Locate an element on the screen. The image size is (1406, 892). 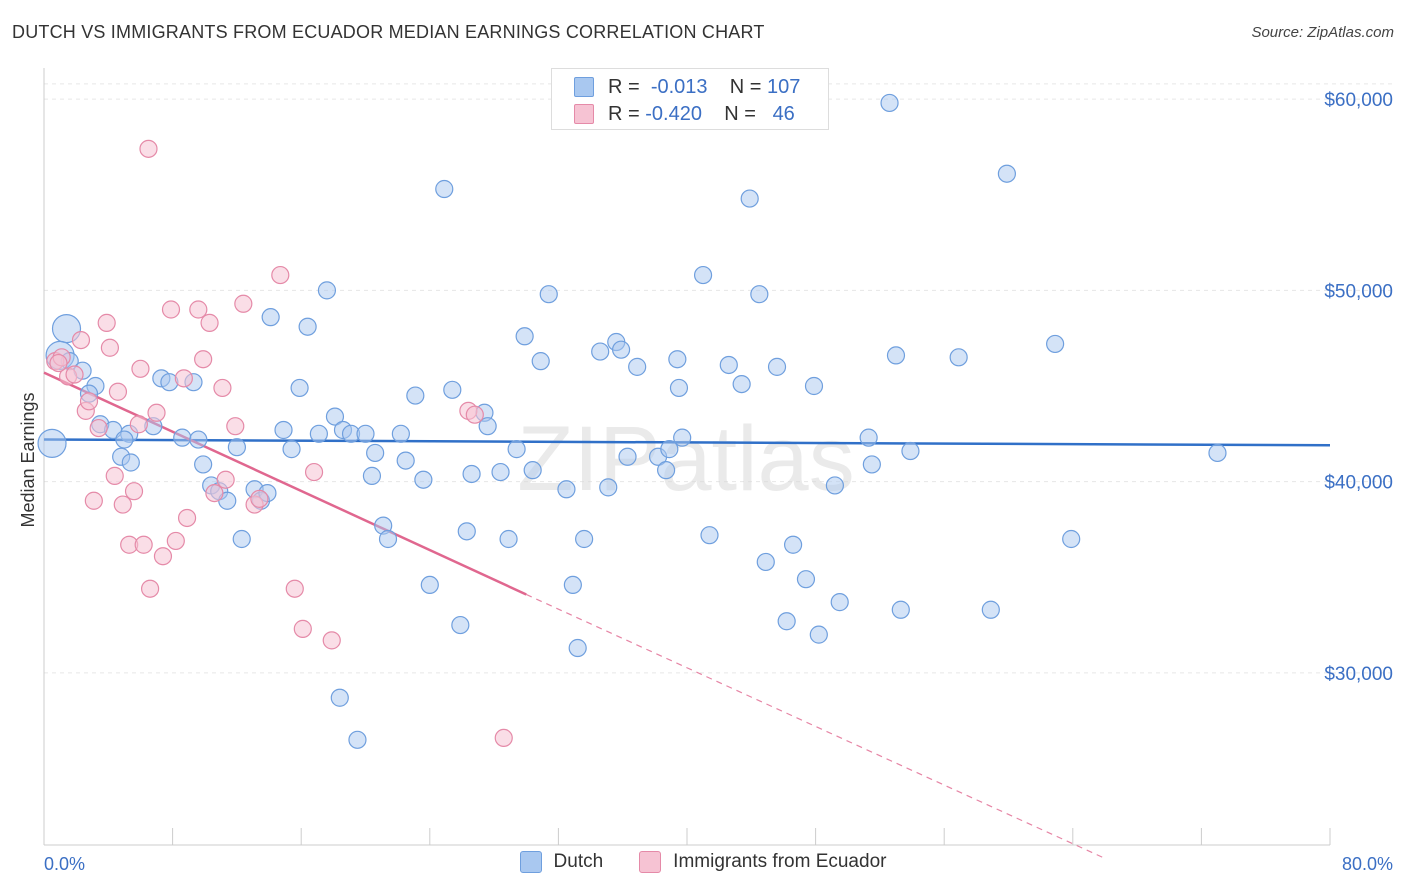
n-value: 107 is located at coordinates (784, 86).